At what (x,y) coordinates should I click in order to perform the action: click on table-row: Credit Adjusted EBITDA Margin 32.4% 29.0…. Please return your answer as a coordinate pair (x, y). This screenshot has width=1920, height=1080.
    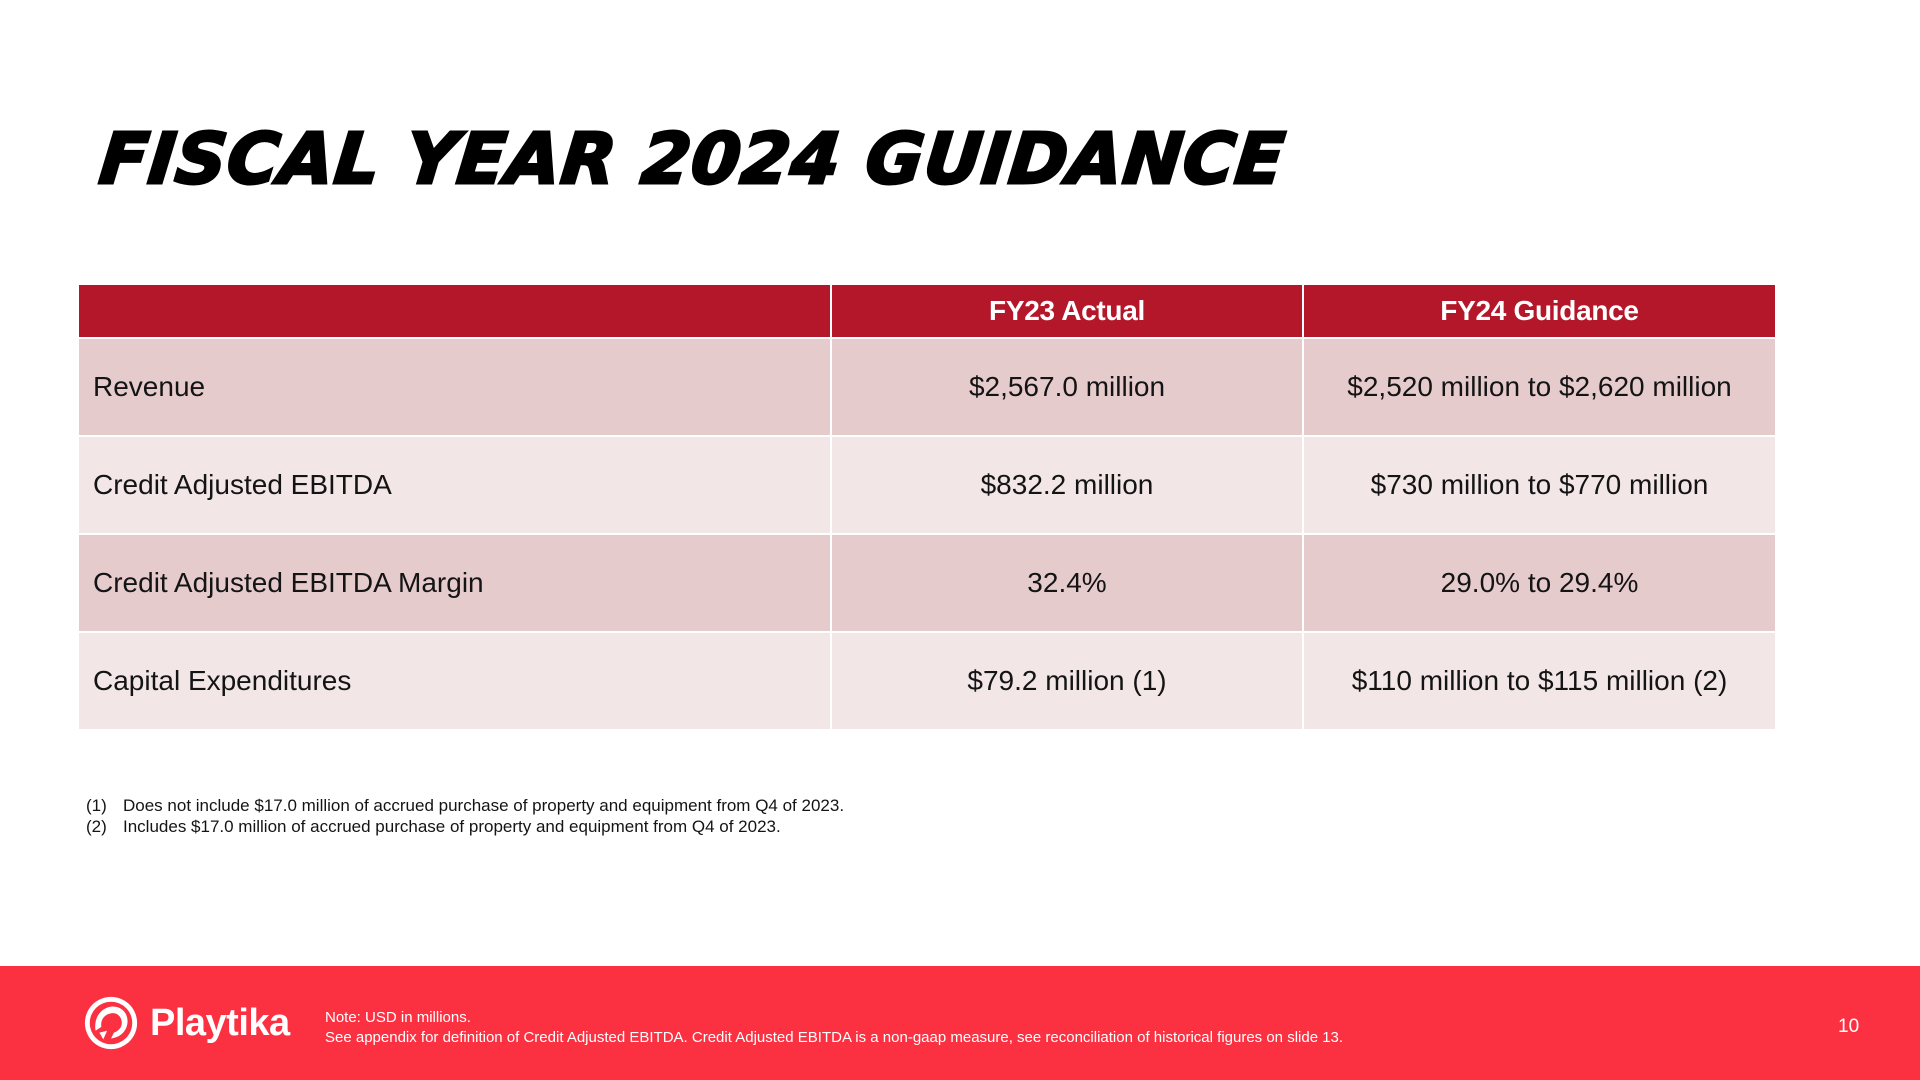
    Looking at the image, I should click on (927, 583).